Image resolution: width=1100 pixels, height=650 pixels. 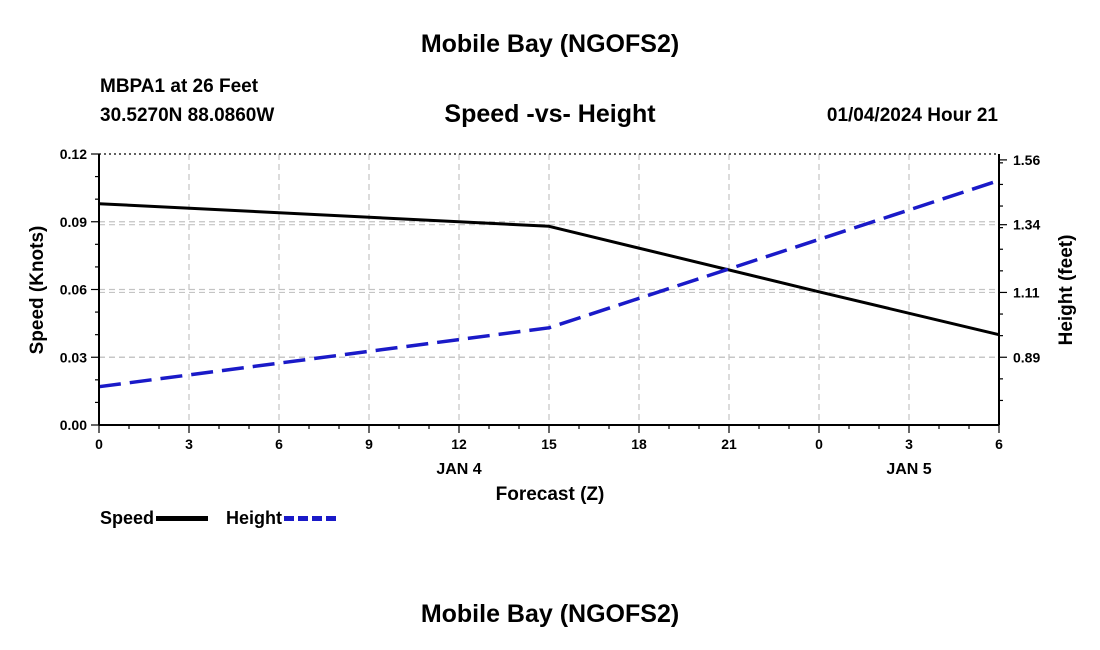 I want to click on legend-swatch-speed, so click(x=182, y=518).